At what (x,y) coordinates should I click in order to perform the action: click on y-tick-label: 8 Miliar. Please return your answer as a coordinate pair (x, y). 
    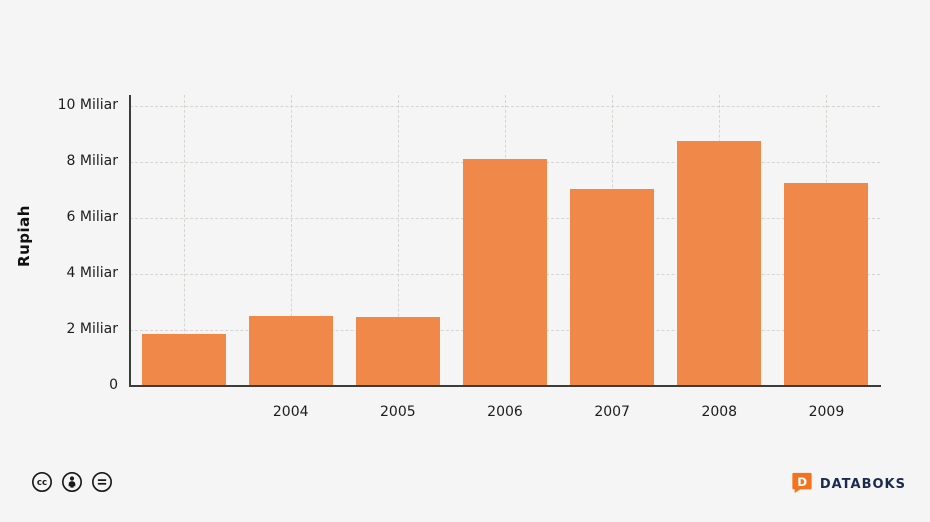
    Looking at the image, I should click on (92, 161).